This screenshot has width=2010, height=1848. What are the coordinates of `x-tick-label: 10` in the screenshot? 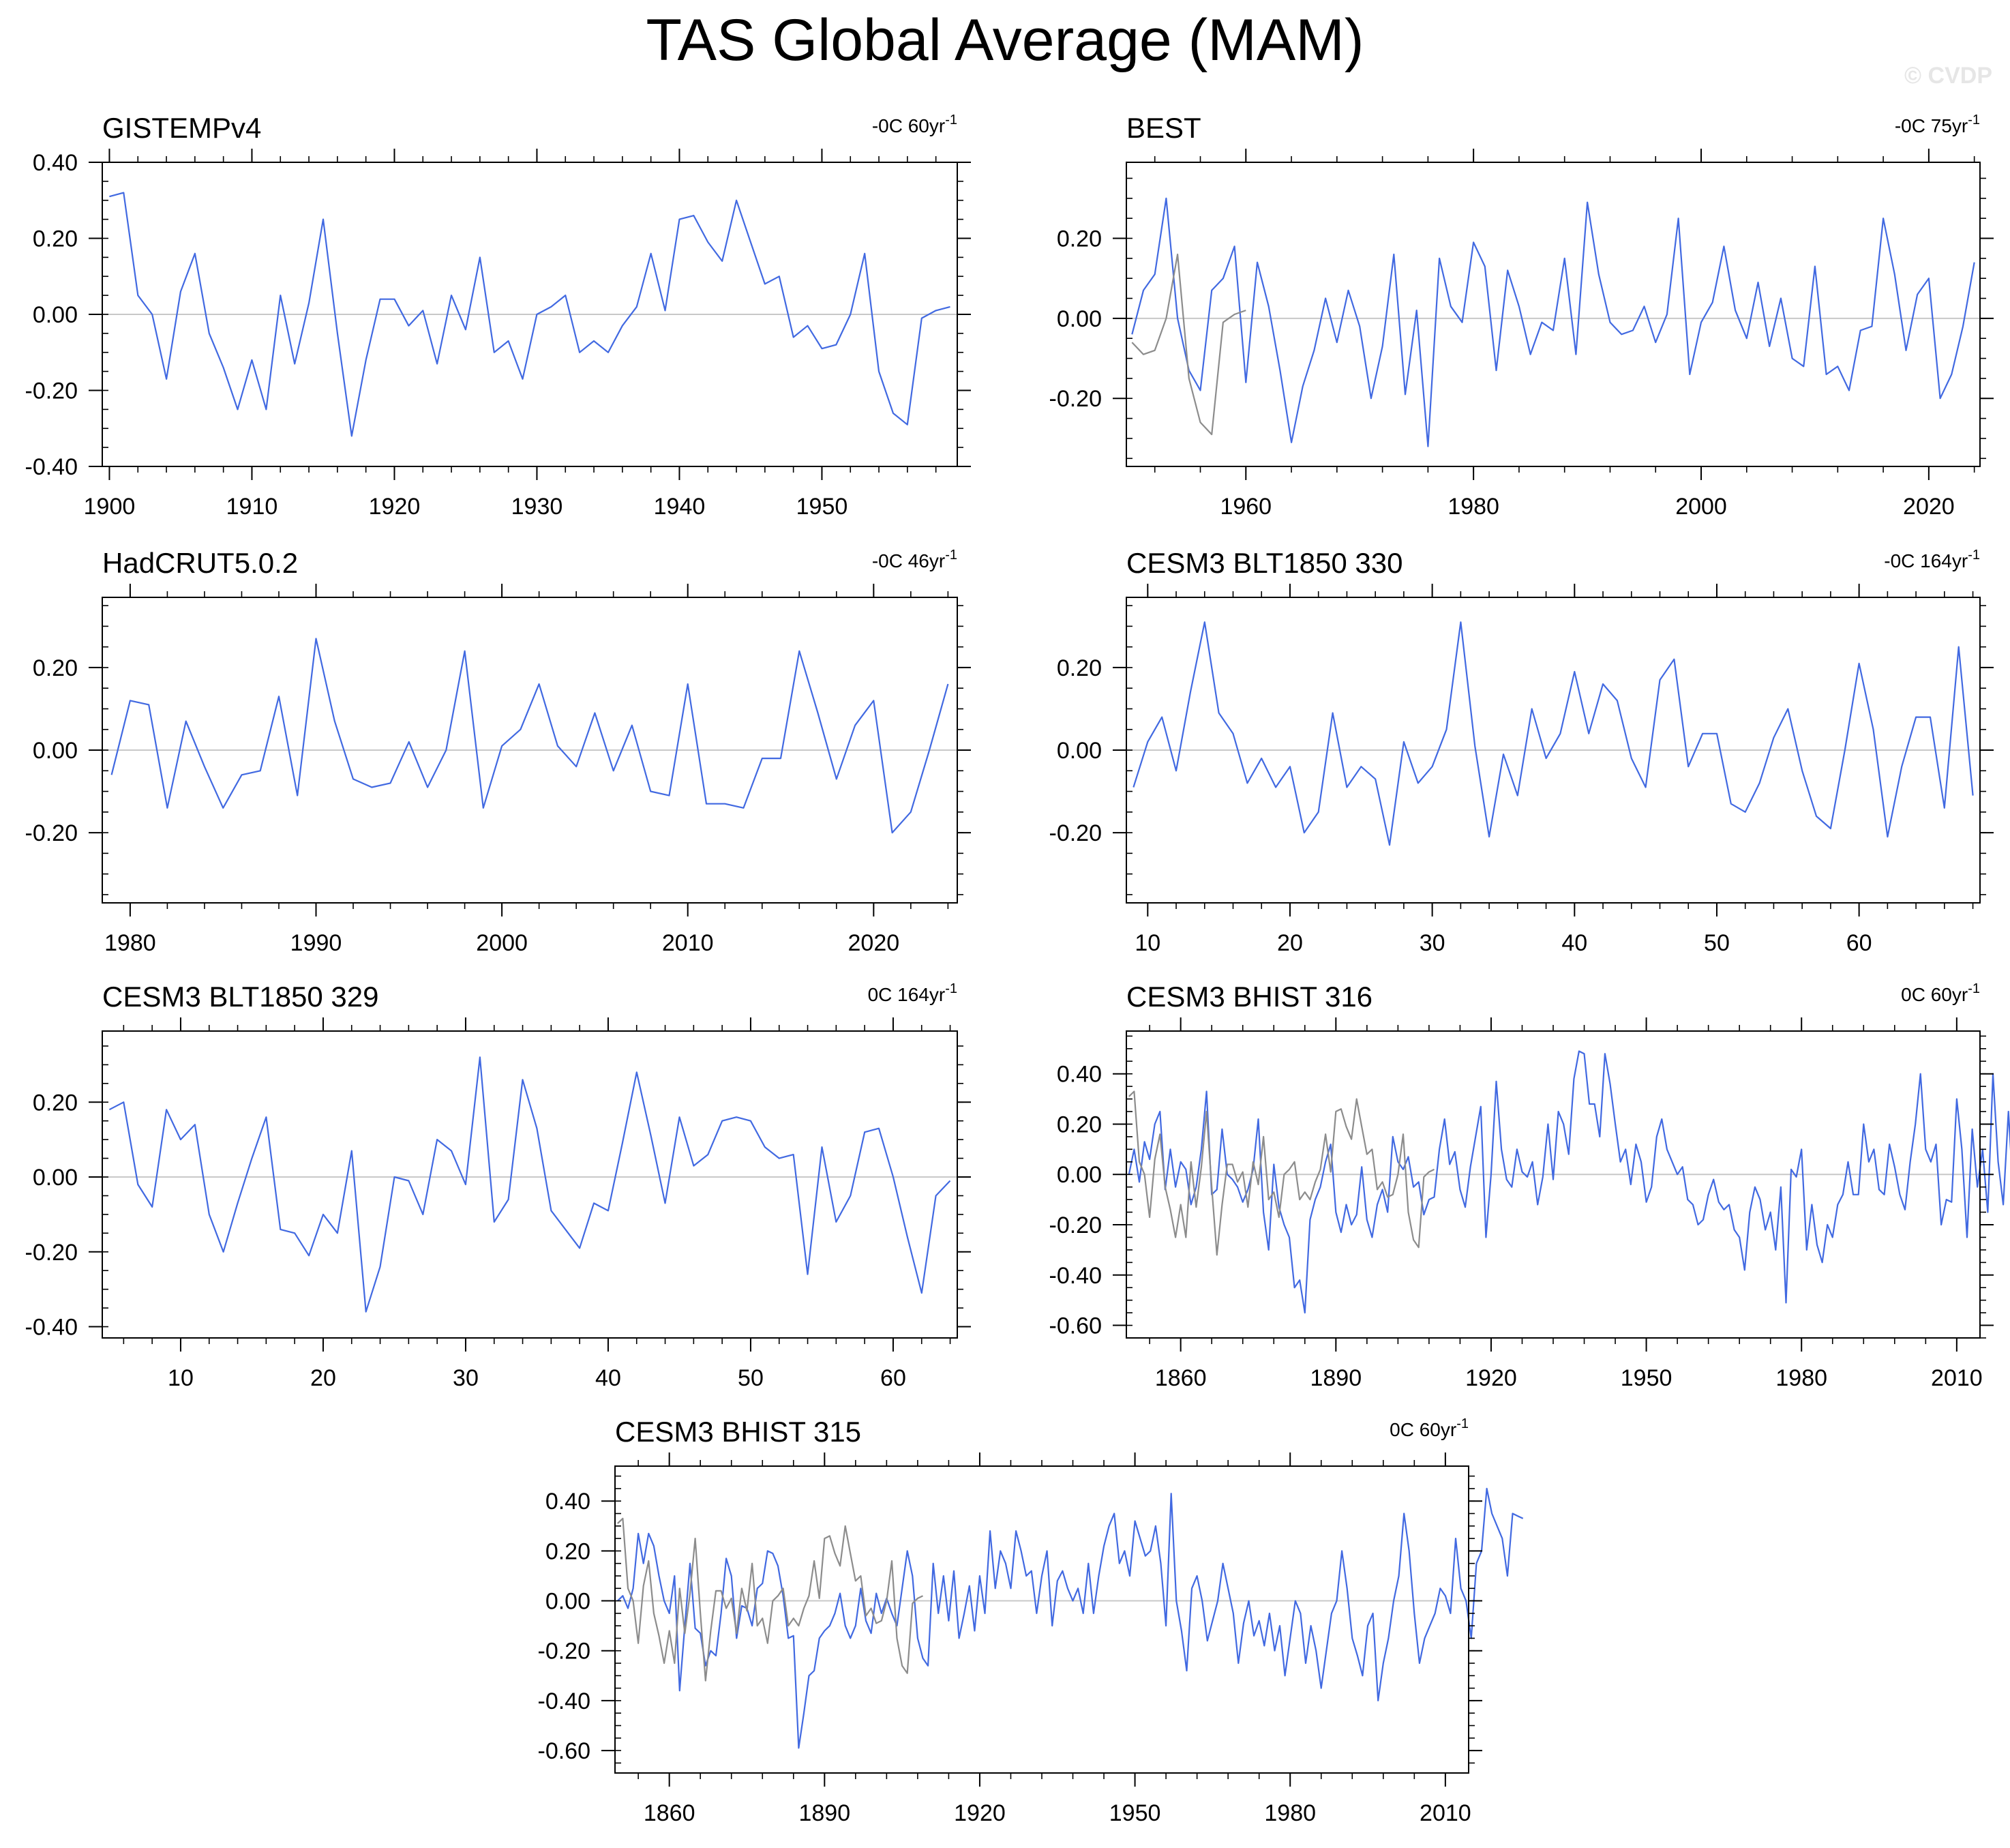 It's located at (1147, 943).